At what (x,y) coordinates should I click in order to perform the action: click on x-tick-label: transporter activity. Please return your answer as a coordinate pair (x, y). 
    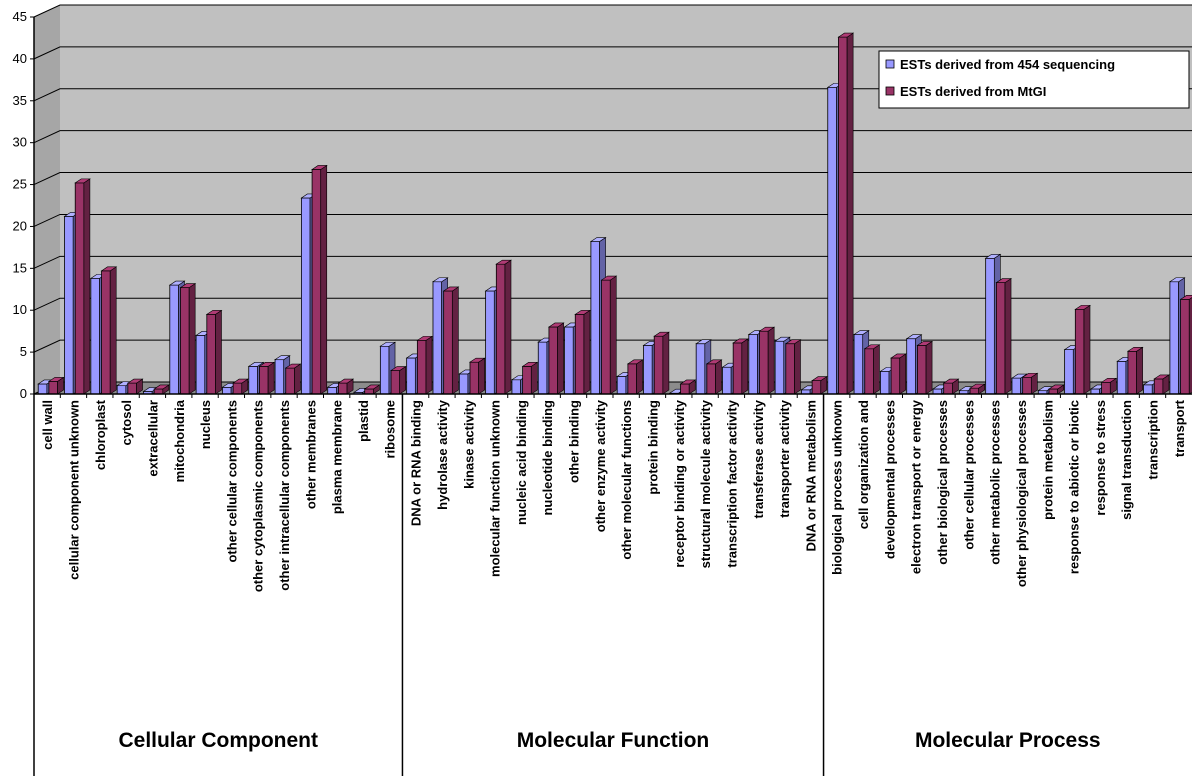
    Looking at the image, I should click on (784, 458).